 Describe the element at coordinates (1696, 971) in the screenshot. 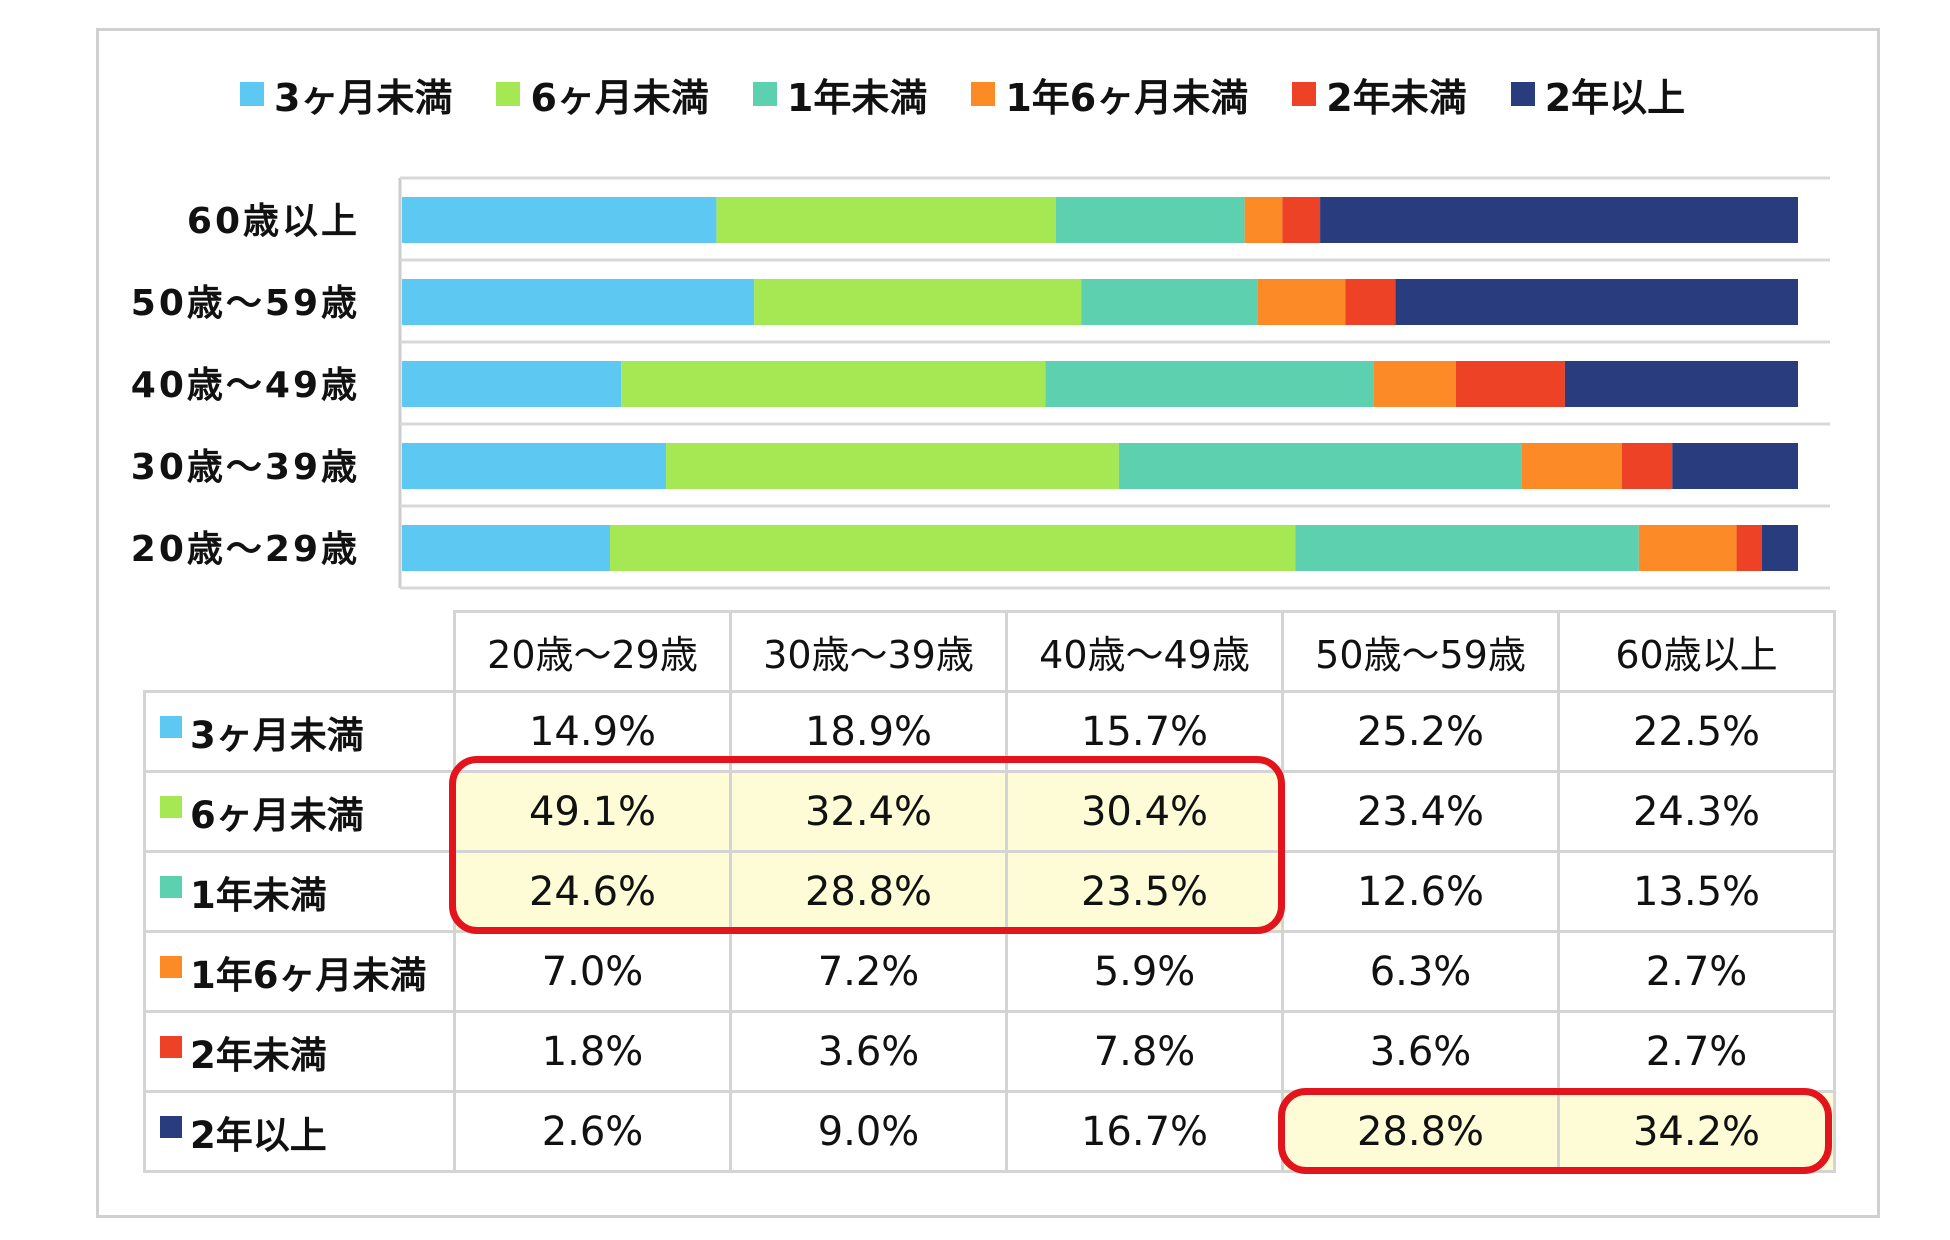

I see `table-cell: 2.7%` at that location.